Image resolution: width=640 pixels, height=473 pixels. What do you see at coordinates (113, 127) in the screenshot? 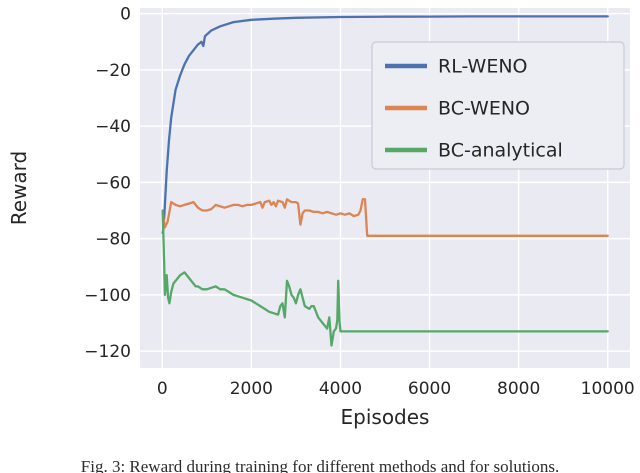
I see `y-tick-label: −40` at bounding box center [113, 127].